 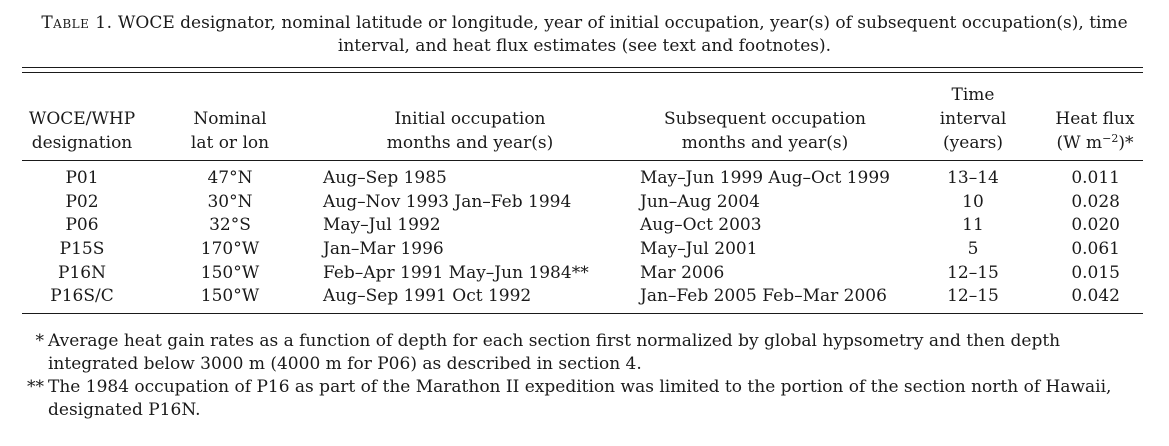 I want to click on cell-heat-flux: 0.061, so click(x=1095, y=249).